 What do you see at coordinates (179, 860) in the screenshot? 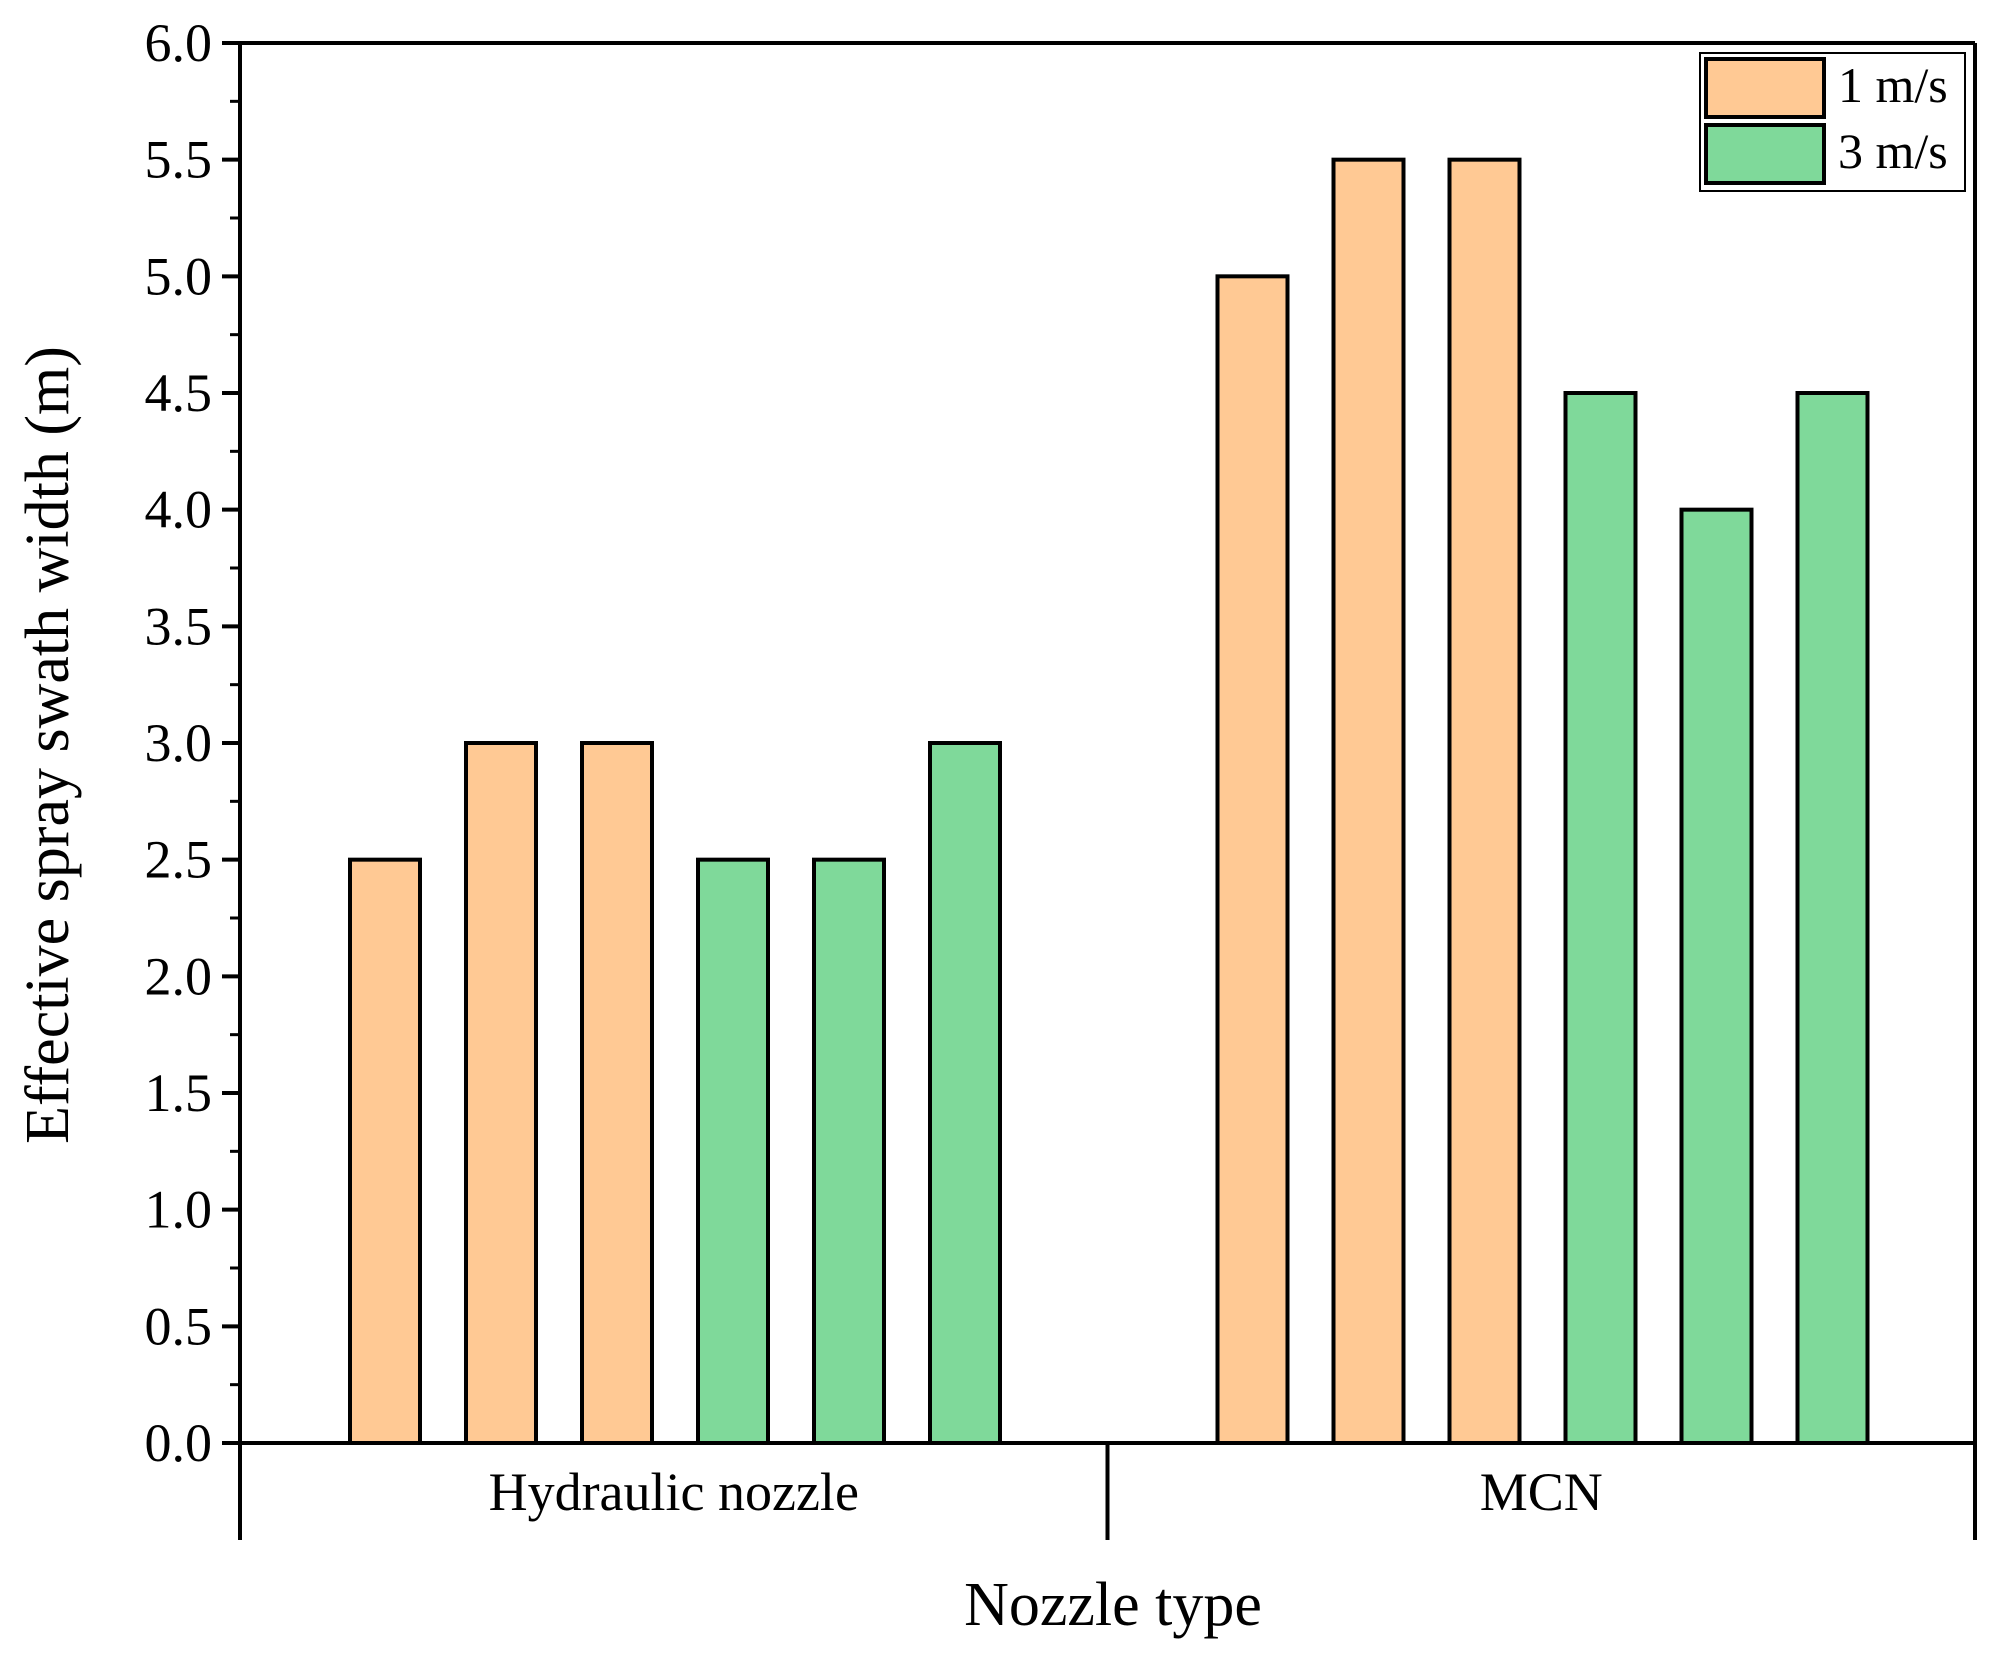
I see `y-tick-label: 2.5` at bounding box center [179, 860].